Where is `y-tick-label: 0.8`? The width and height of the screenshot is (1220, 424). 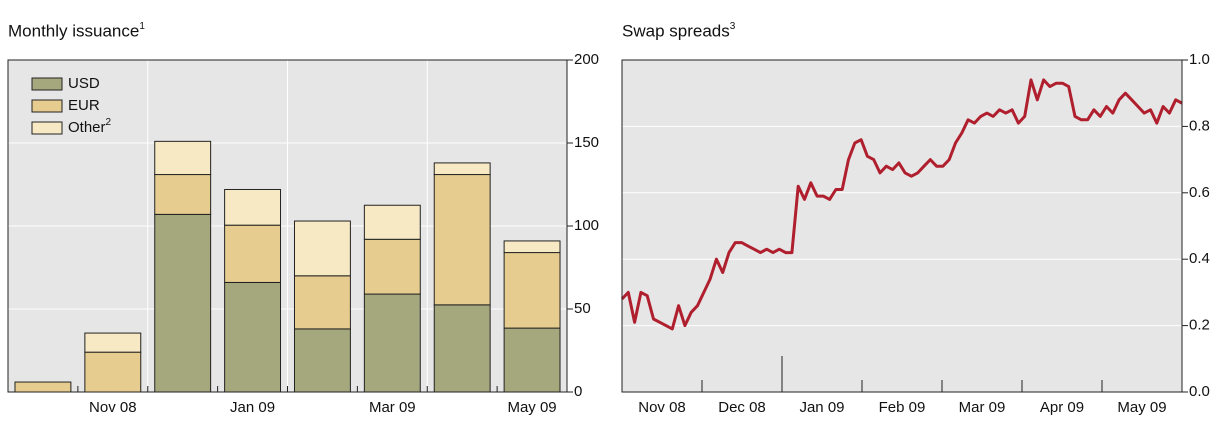
y-tick-label: 0.8 is located at coordinates (1199, 125).